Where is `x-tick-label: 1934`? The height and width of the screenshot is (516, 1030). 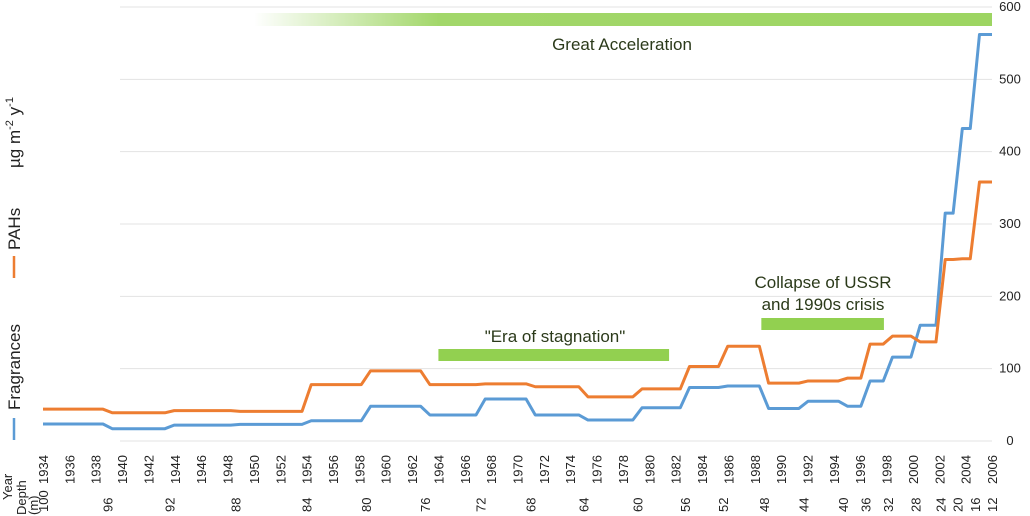
x-tick-label: 1934 is located at coordinates (43, 469).